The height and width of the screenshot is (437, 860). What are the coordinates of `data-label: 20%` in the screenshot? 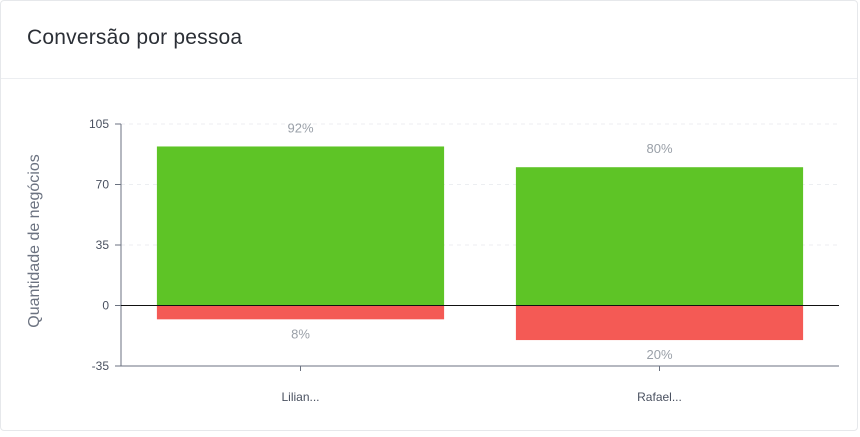 It's located at (659, 354).